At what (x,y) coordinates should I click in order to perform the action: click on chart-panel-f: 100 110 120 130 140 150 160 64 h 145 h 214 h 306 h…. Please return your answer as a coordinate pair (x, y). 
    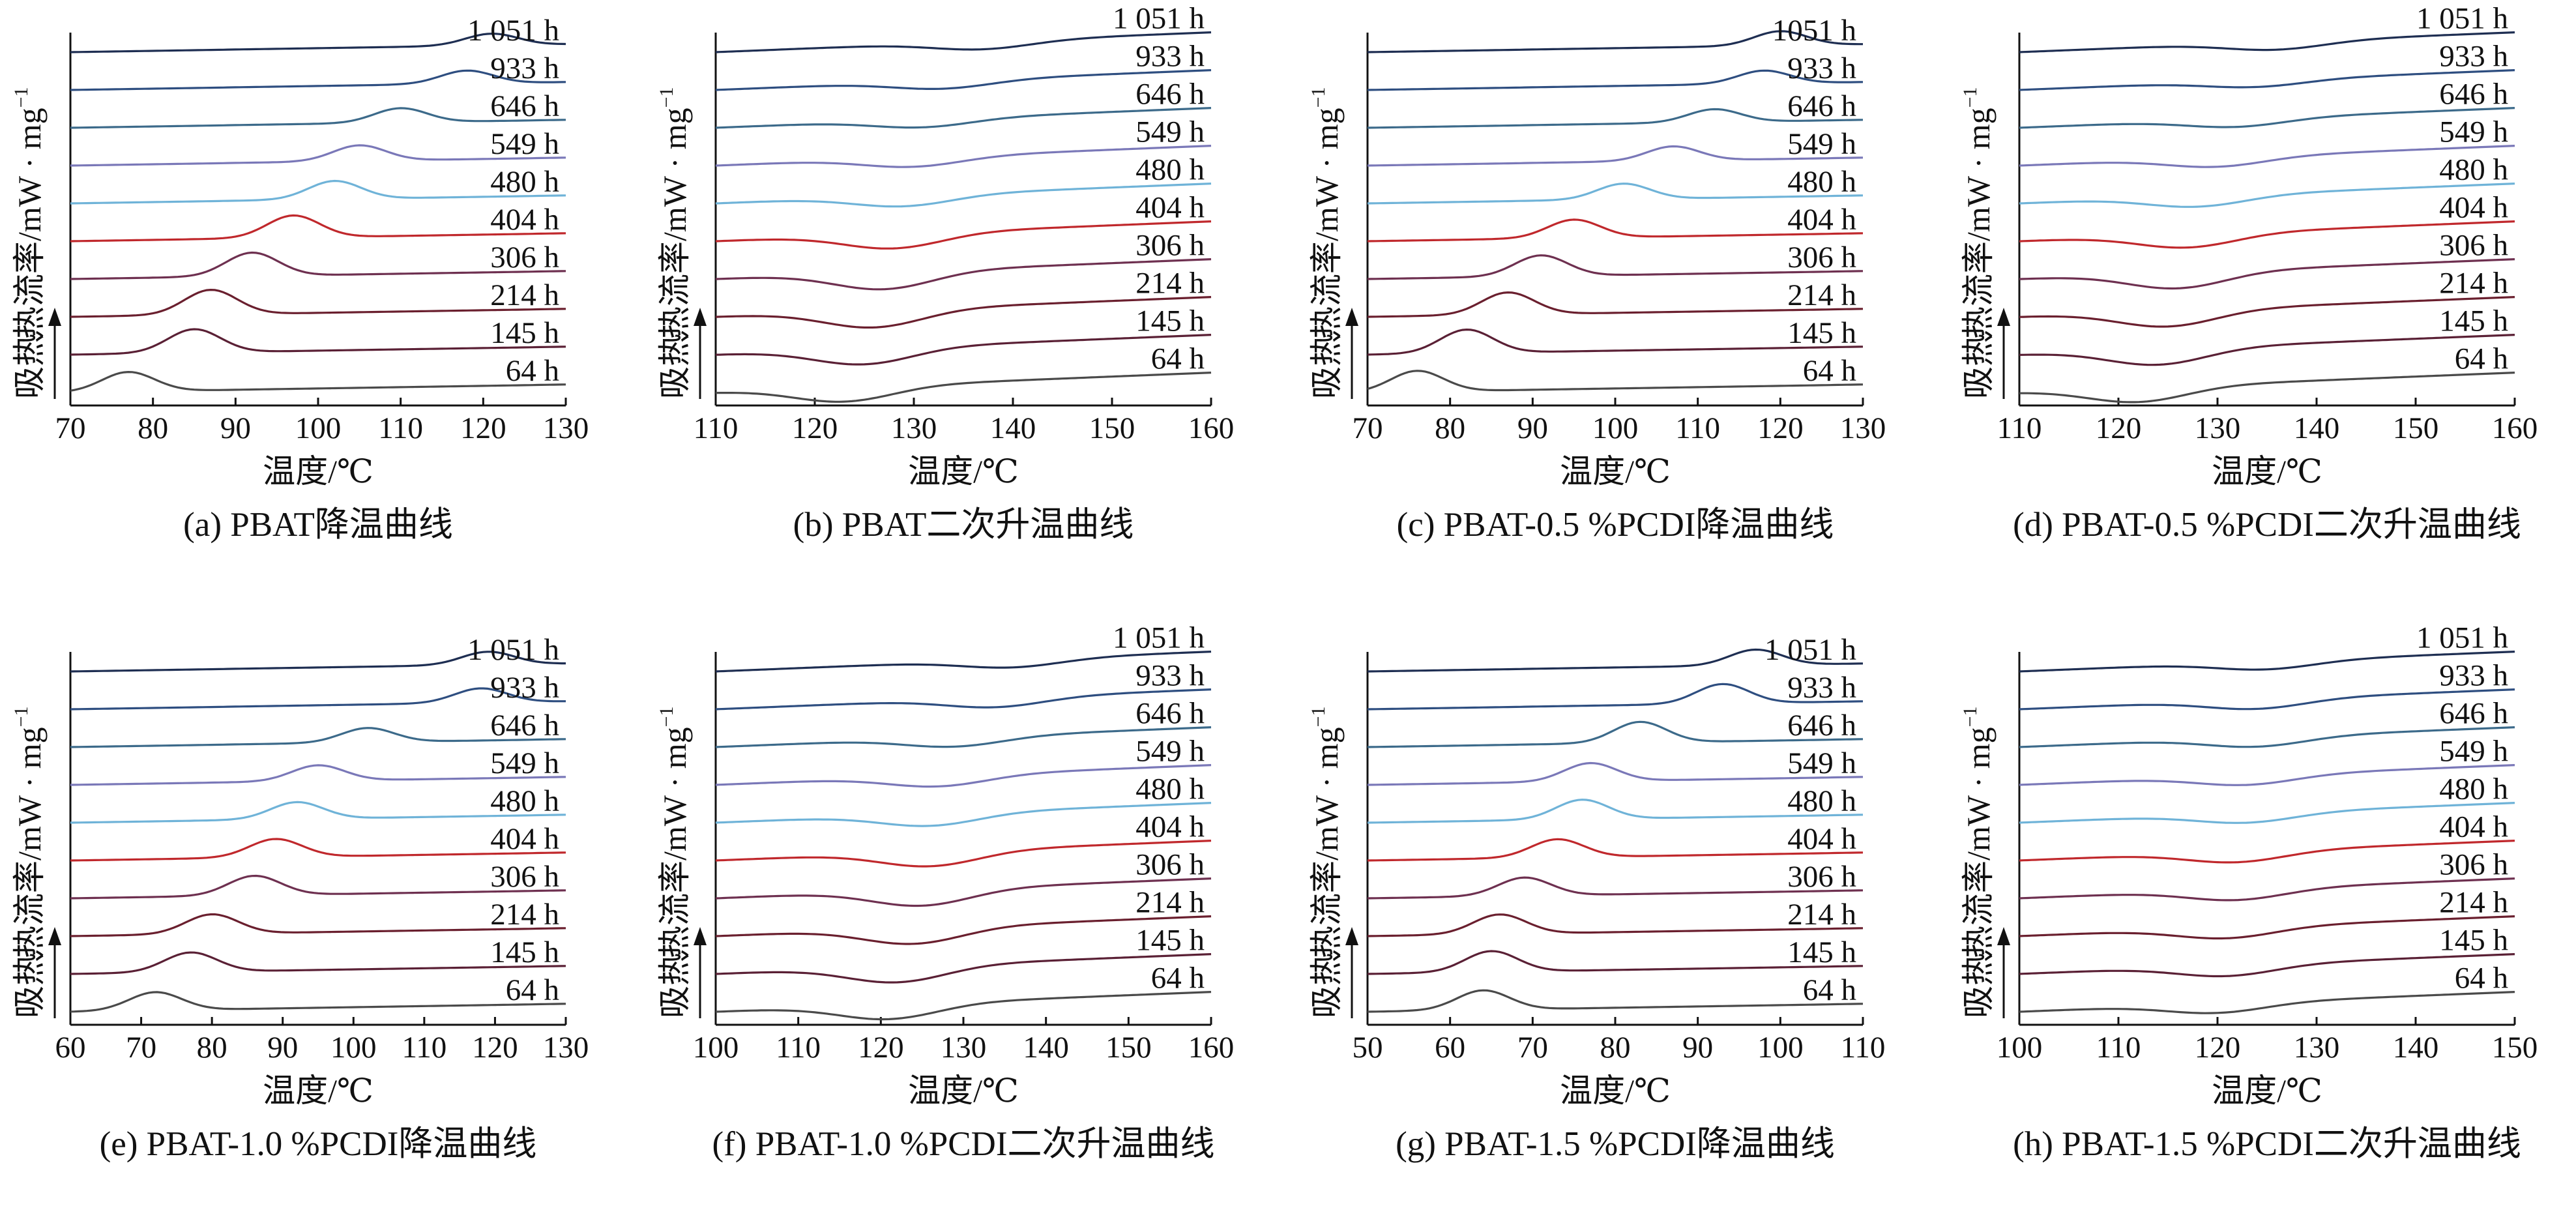
    Looking at the image, I should click on (945, 892).